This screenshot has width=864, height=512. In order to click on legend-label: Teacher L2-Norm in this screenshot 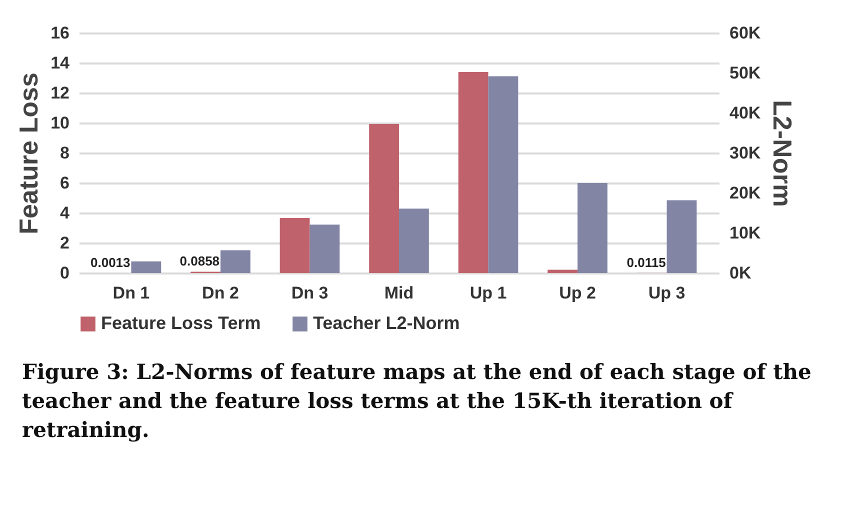, I will do `click(386, 323)`.